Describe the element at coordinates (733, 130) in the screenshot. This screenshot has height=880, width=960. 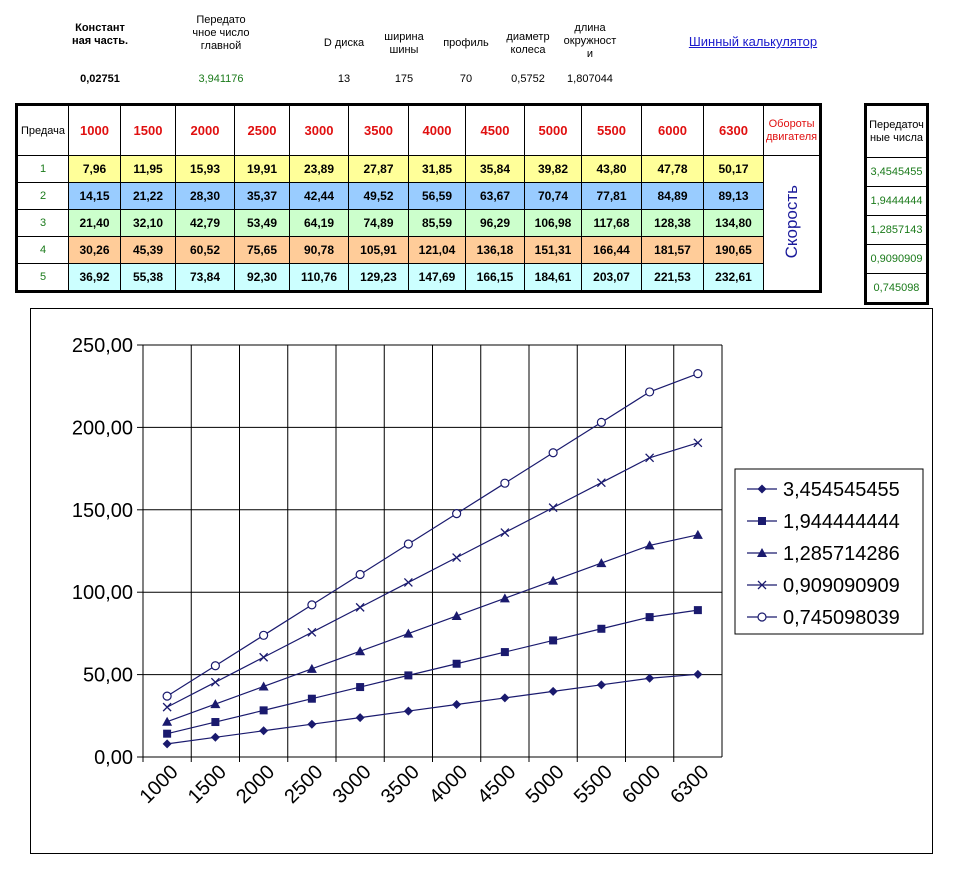
I see `rpm-header: 6300` at that location.